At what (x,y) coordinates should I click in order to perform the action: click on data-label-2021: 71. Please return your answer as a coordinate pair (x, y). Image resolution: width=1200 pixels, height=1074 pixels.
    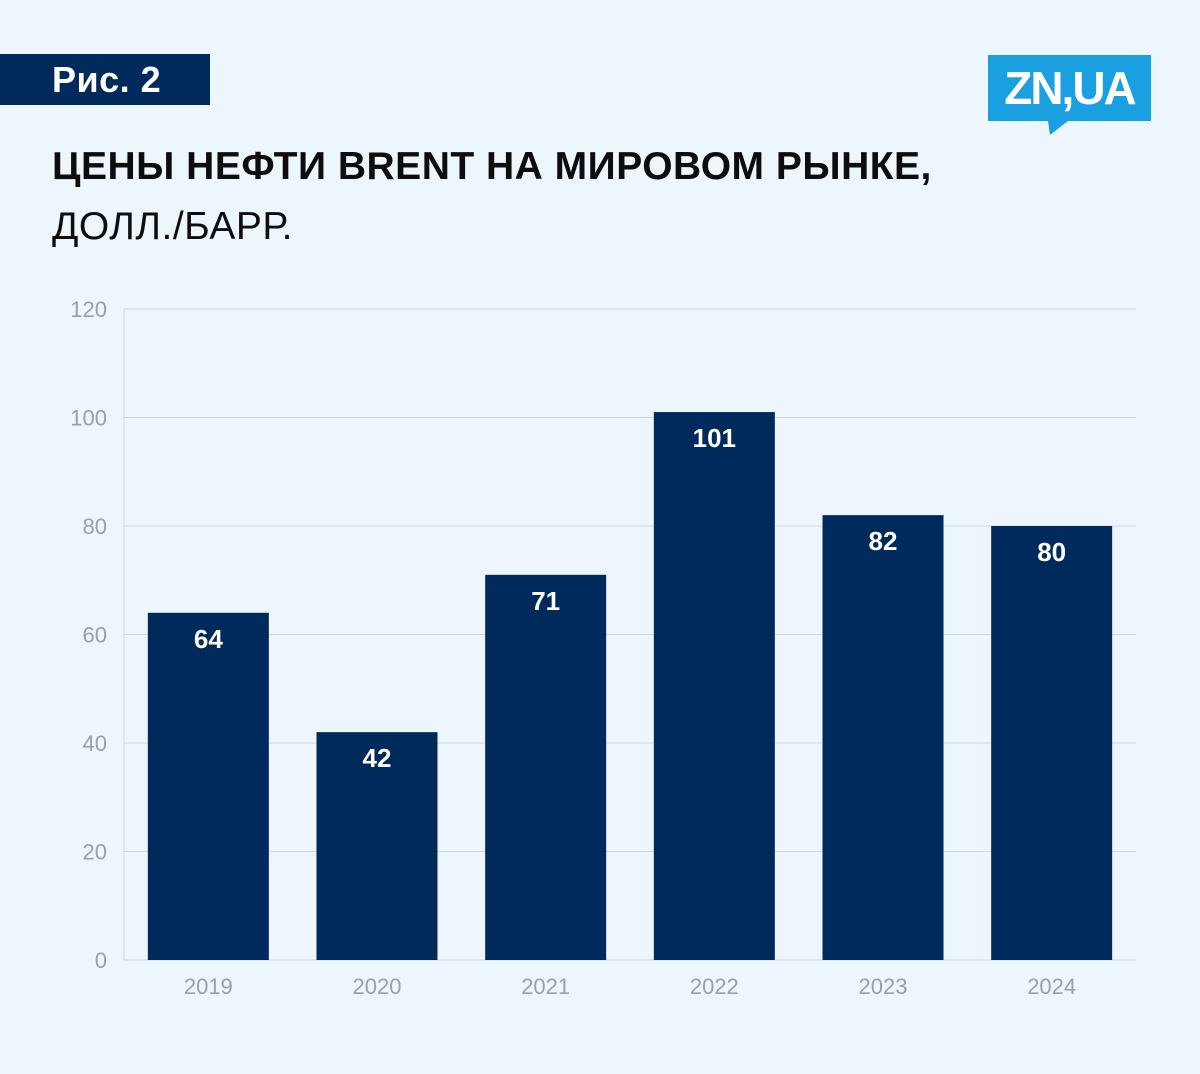
    Looking at the image, I should click on (545, 601).